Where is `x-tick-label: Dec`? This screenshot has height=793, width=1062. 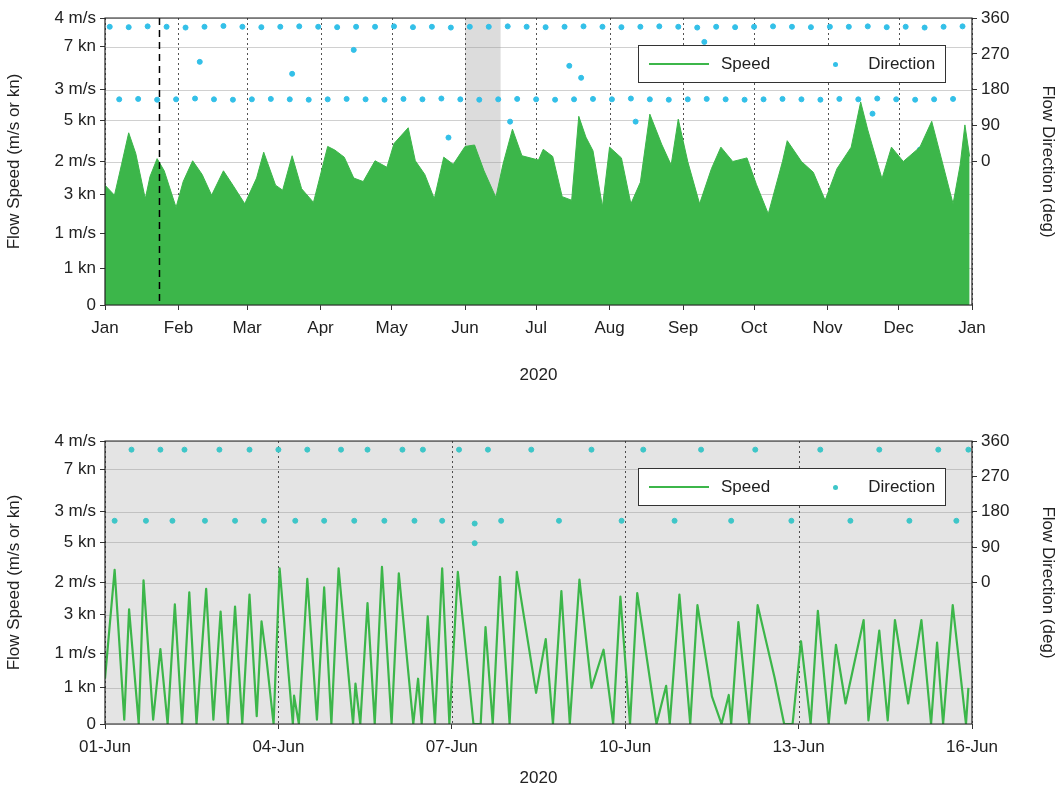 x-tick-label: Dec is located at coordinates (899, 327).